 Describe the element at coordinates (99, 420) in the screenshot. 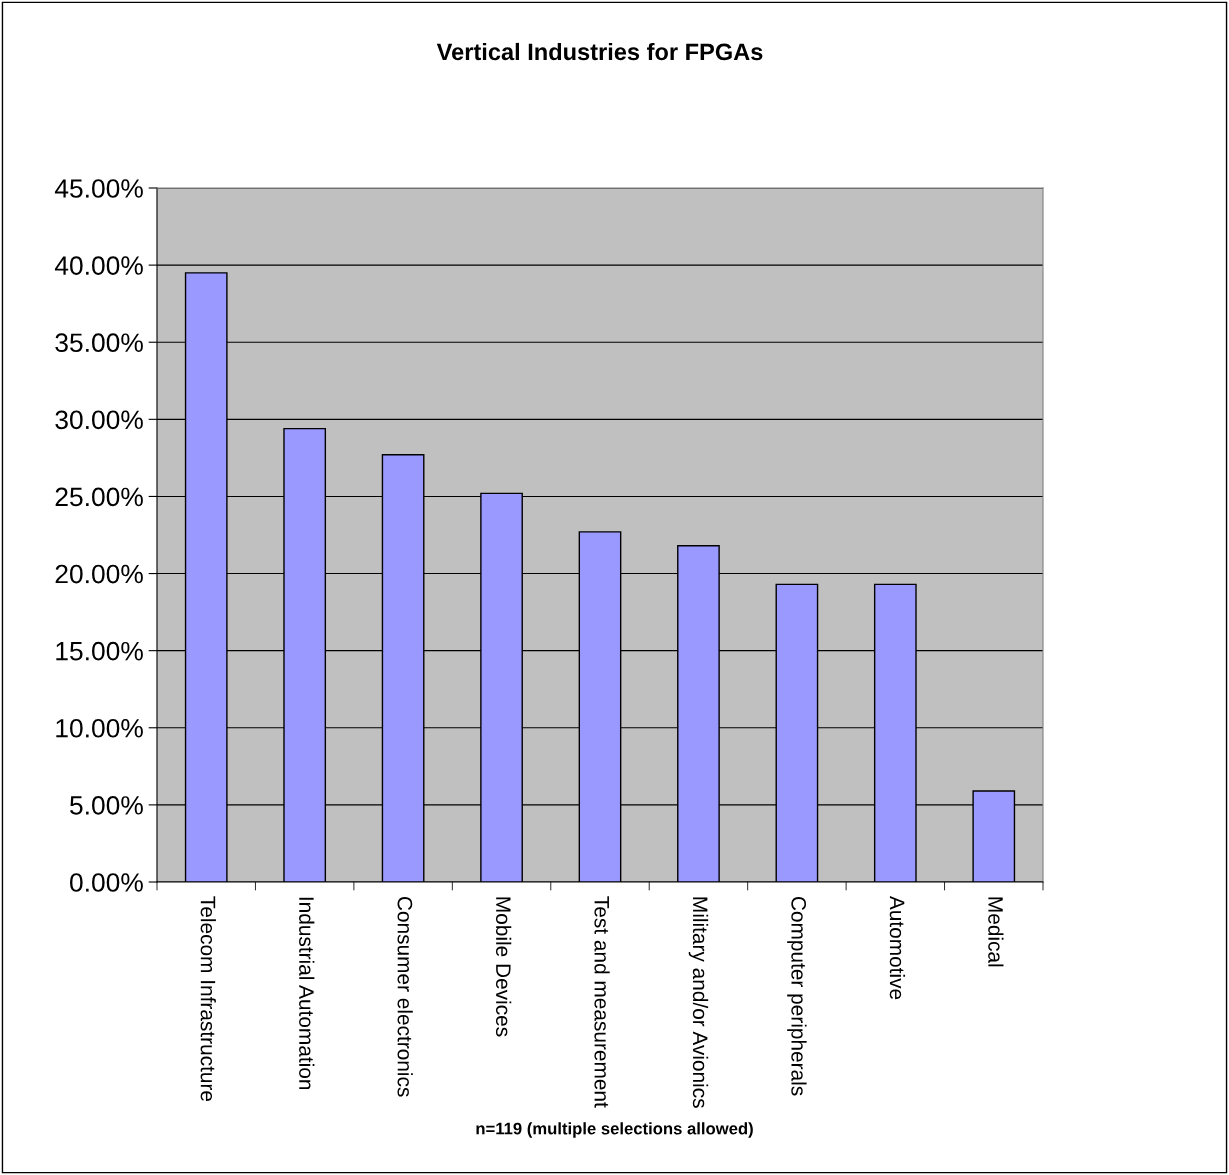

I see `y-tick-label: 30.00%` at that location.